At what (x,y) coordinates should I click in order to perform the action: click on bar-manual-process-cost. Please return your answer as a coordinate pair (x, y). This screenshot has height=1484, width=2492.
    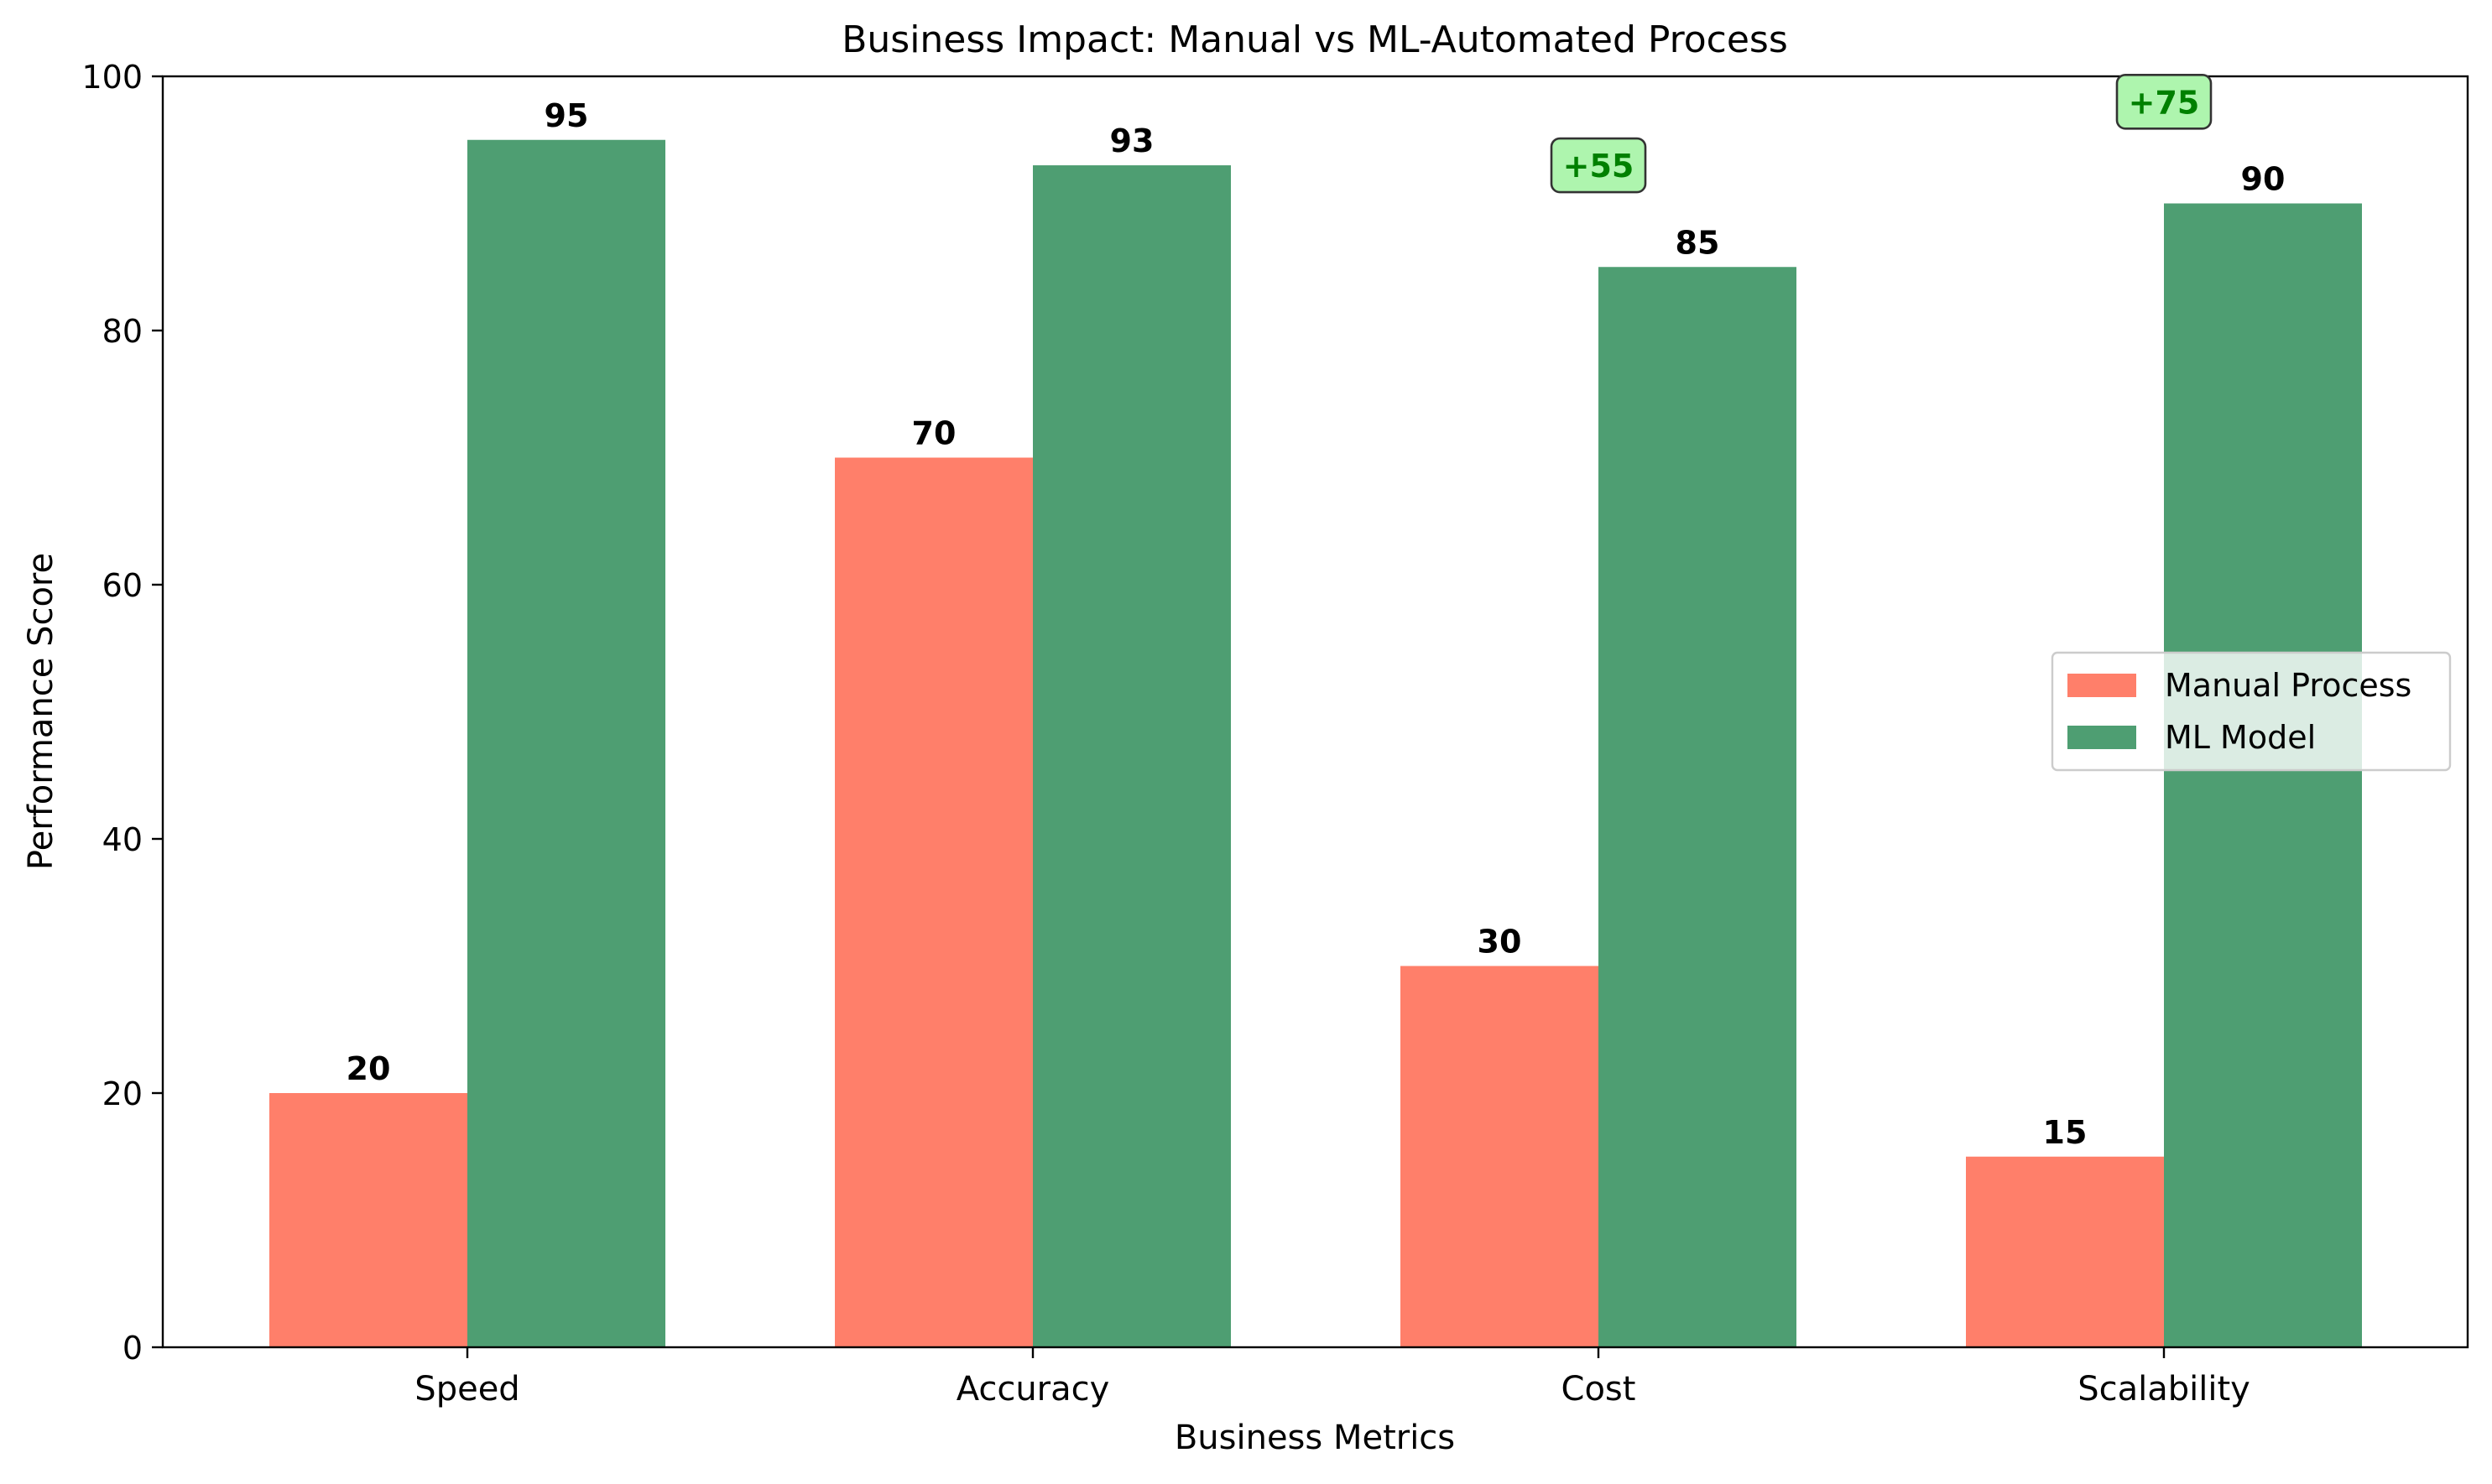
    Looking at the image, I should click on (1499, 1156).